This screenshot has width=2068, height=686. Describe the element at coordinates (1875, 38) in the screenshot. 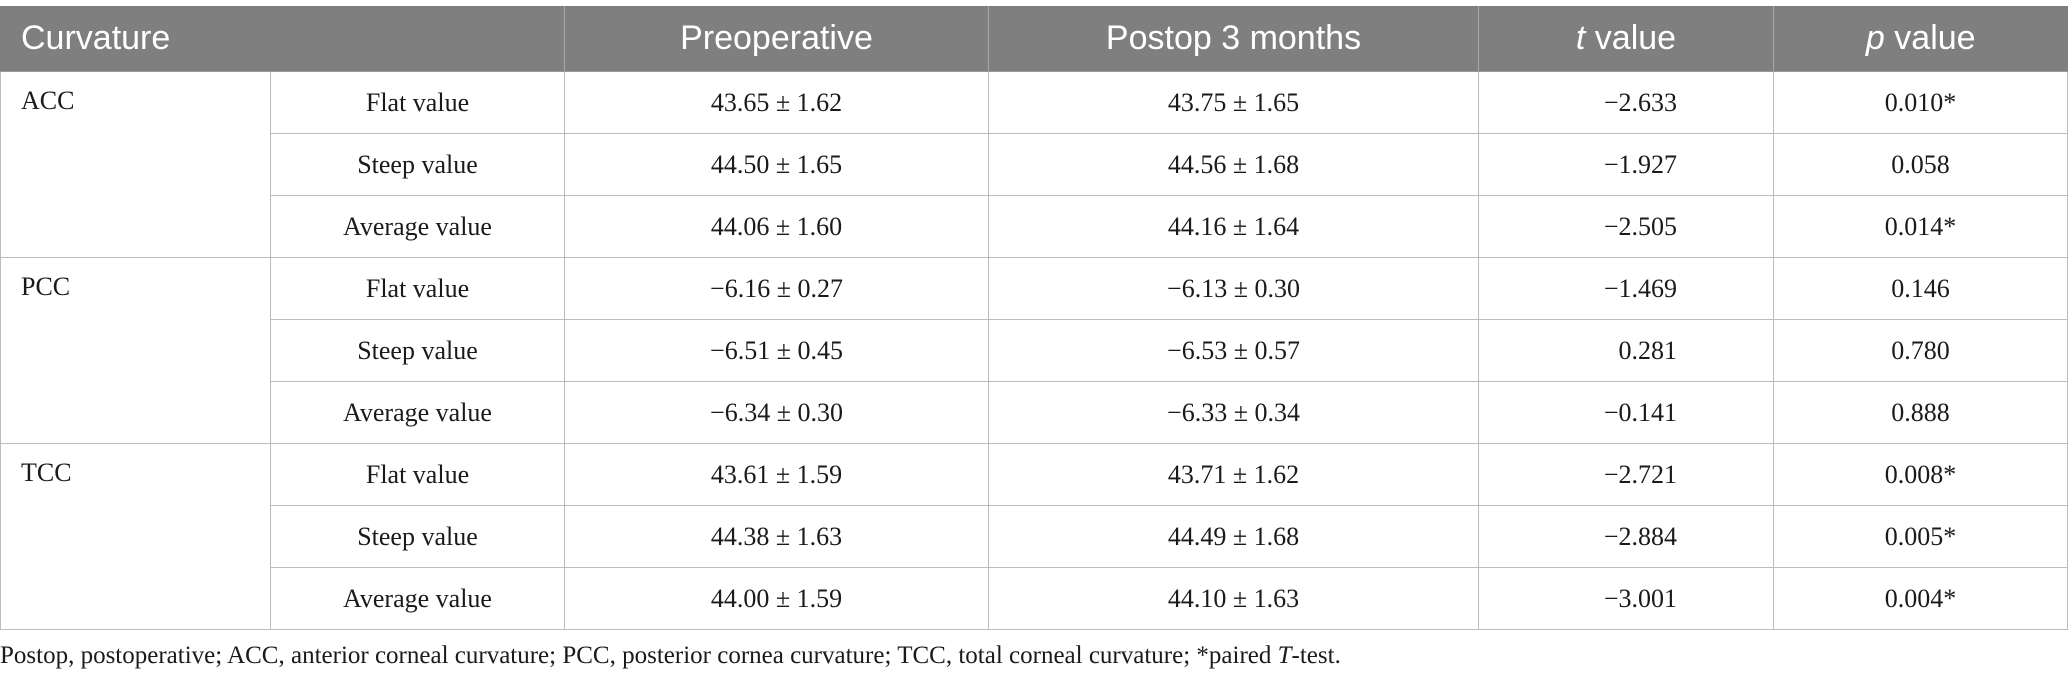

I see `header-p-symbol: p` at that location.